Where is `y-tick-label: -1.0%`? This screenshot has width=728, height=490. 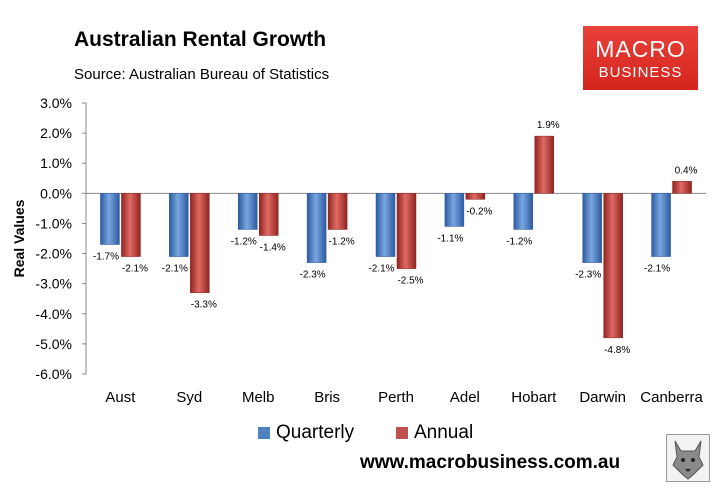 y-tick-label: -1.0% is located at coordinates (53, 223).